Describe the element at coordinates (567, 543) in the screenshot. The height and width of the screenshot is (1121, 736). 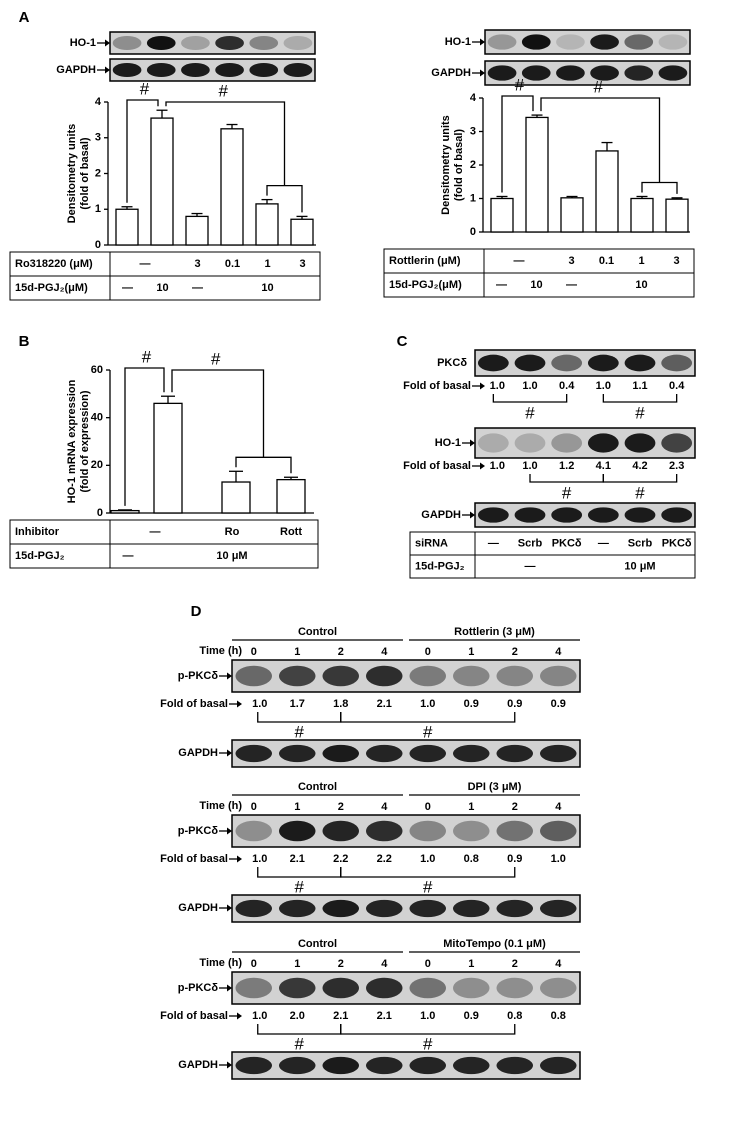
I see `table-cell: PKCδ` at that location.